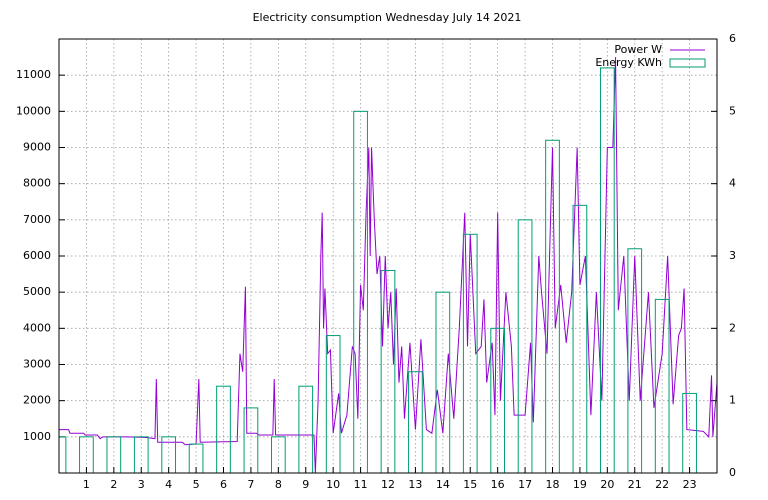 The height and width of the screenshot is (500, 768). What do you see at coordinates (278, 484) in the screenshot?
I see `x-tick-label: 8` at bounding box center [278, 484].